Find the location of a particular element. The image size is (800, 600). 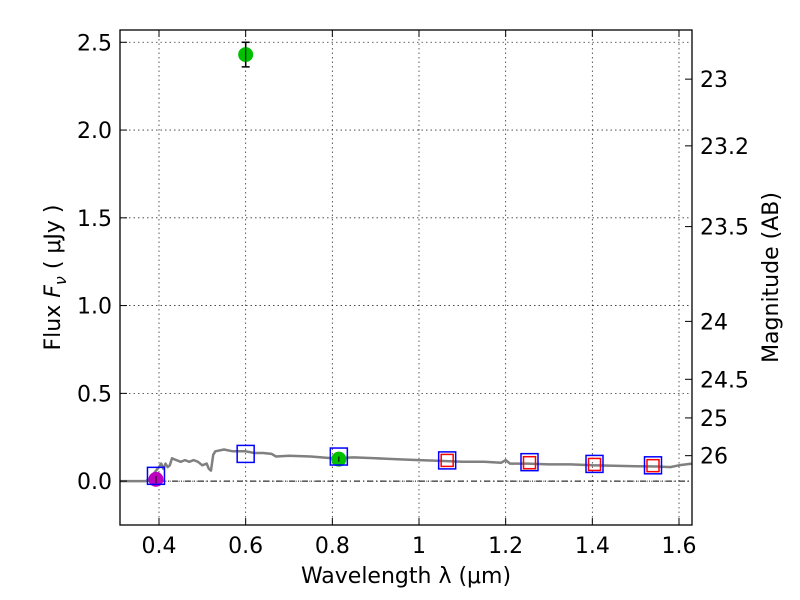

y2-tick-label: 24.5 is located at coordinates (724, 380).